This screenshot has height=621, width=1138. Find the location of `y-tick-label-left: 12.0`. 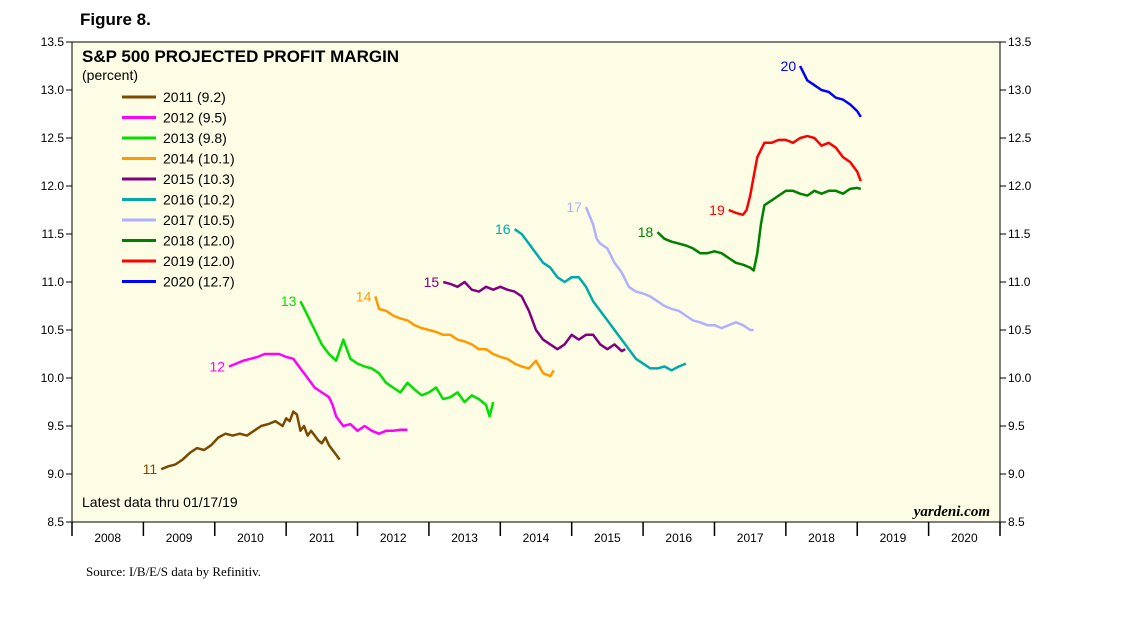

y-tick-label-left: 12.0 is located at coordinates (53, 186).